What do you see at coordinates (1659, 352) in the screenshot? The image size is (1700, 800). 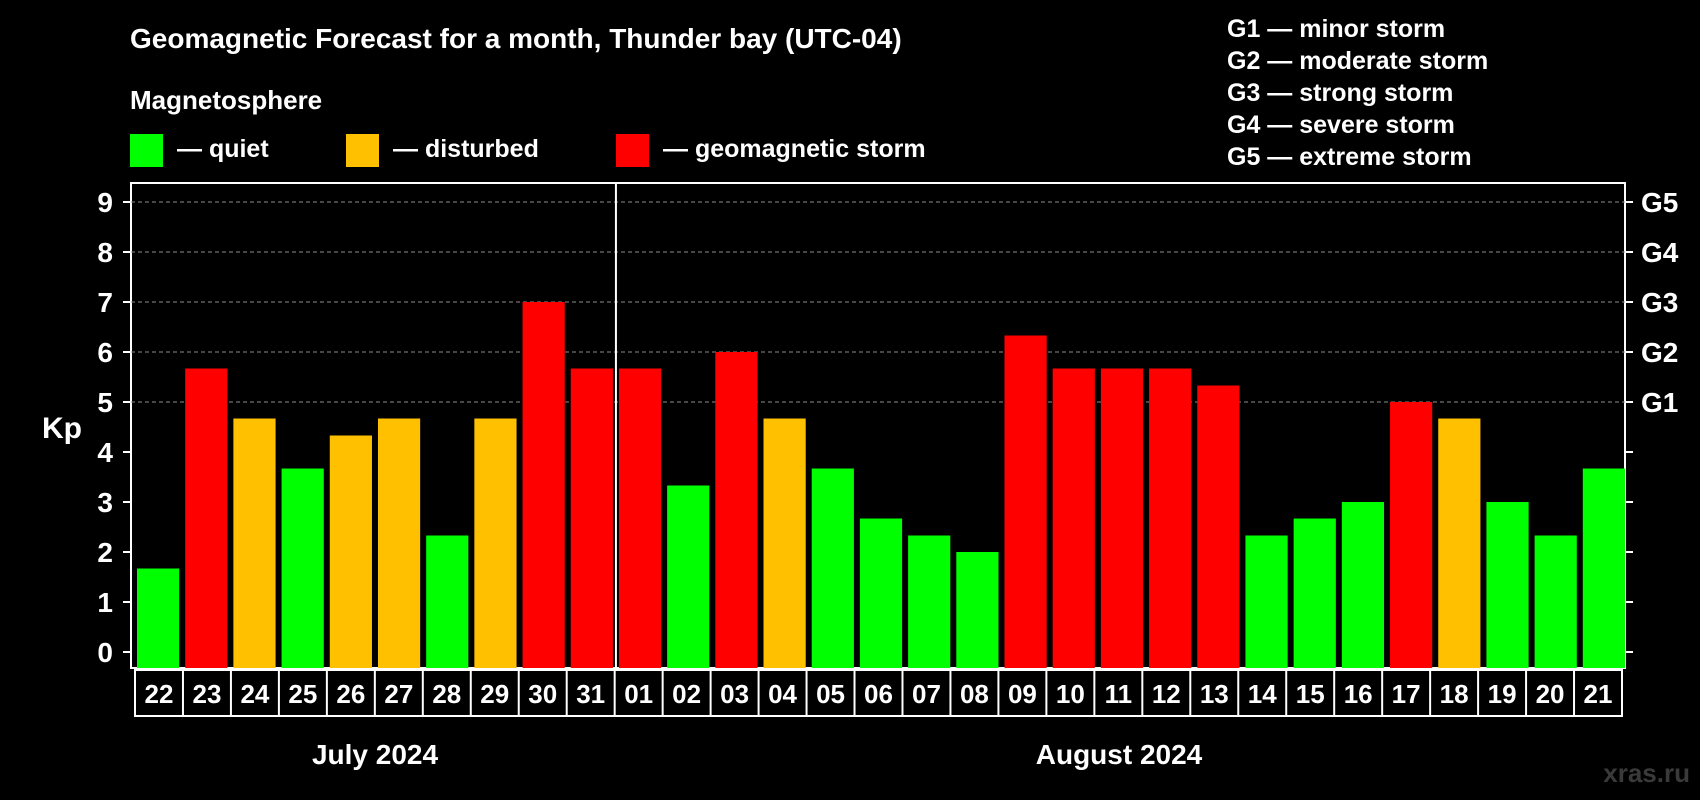 I see `g-scale-label: G2` at bounding box center [1659, 352].